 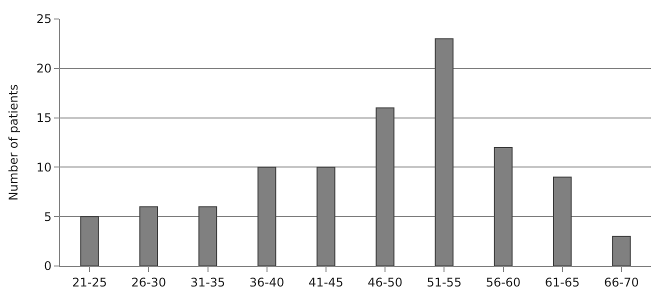 I want to click on y-tick-label: 5, so click(x=48, y=217).